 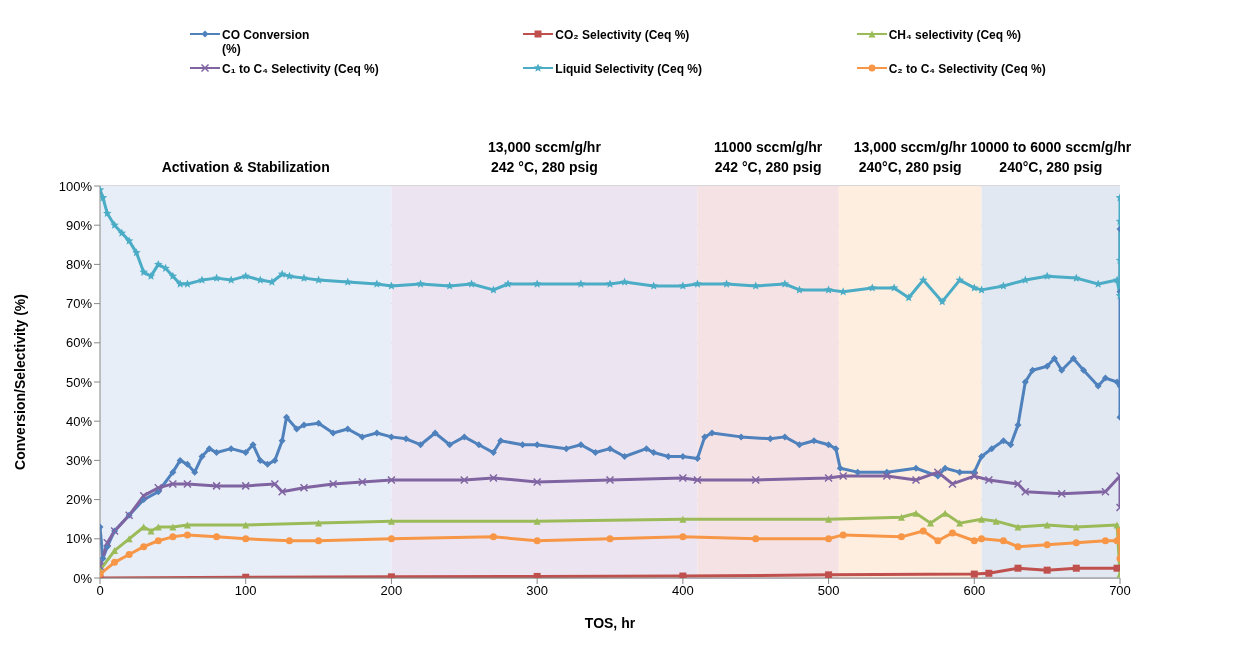 I want to click on legend-label: CO Conversion (%), so click(x=266, y=42).